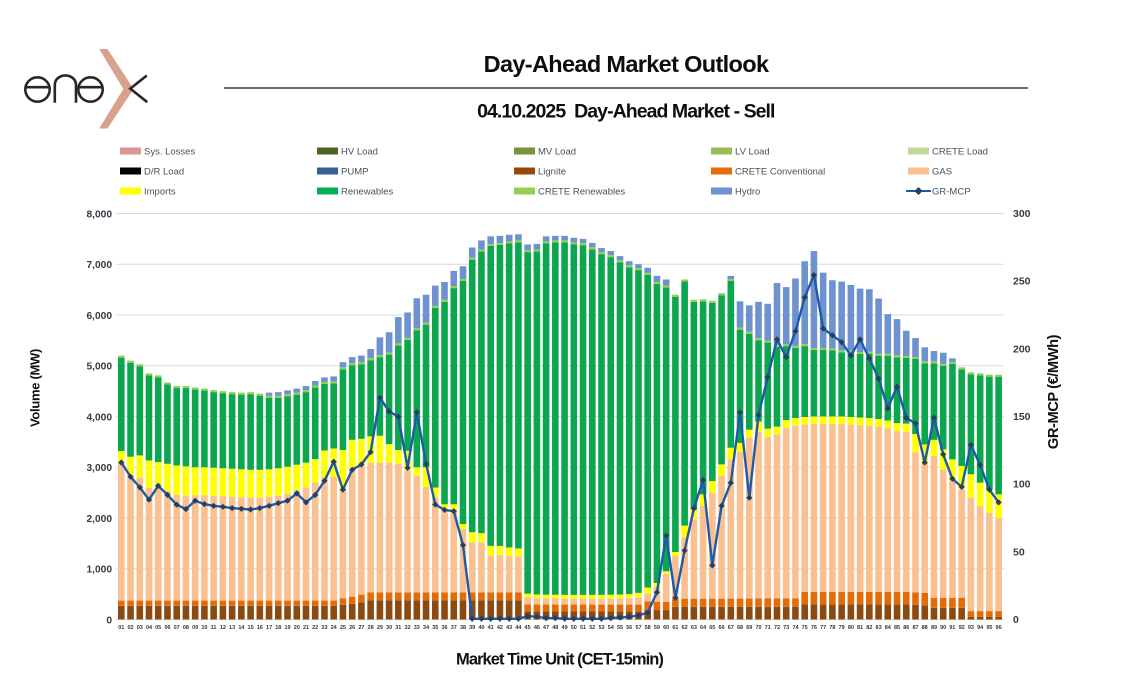 This screenshot has width=1131, height=683. What do you see at coordinates (371, 628) in the screenshot?
I see `svg-text: 28` at bounding box center [371, 628].